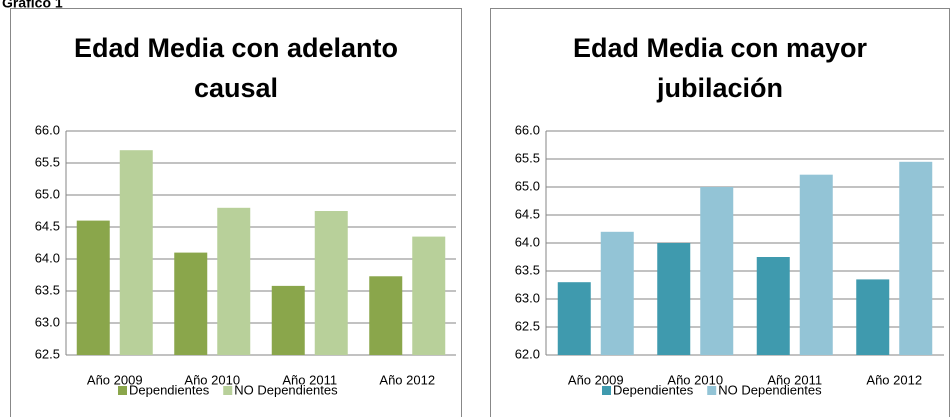 The width and height of the screenshot is (952, 417). I want to click on header: Gráfico 1, so click(32, 5).